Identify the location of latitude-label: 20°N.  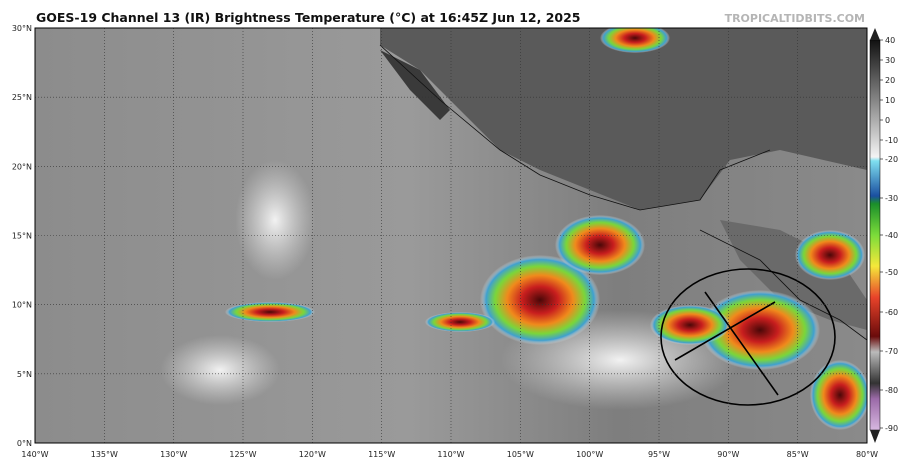
(22, 166).